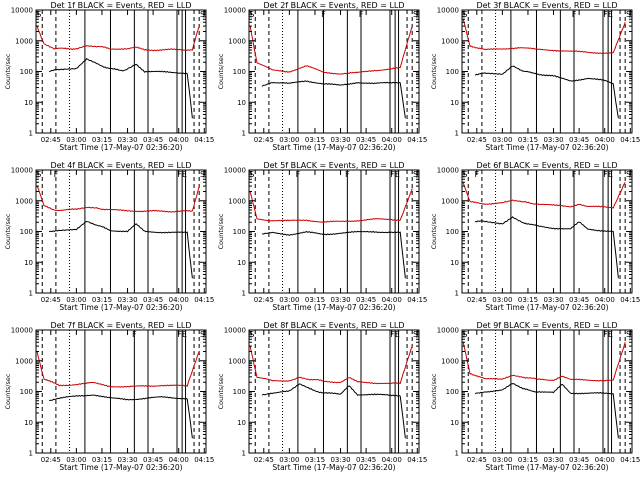 This screenshot has height=480, width=640. What do you see at coordinates (120, 165) in the screenshot?
I see `chart-title: Det 4f BLACK = Events, RED = LLD` at bounding box center [120, 165].